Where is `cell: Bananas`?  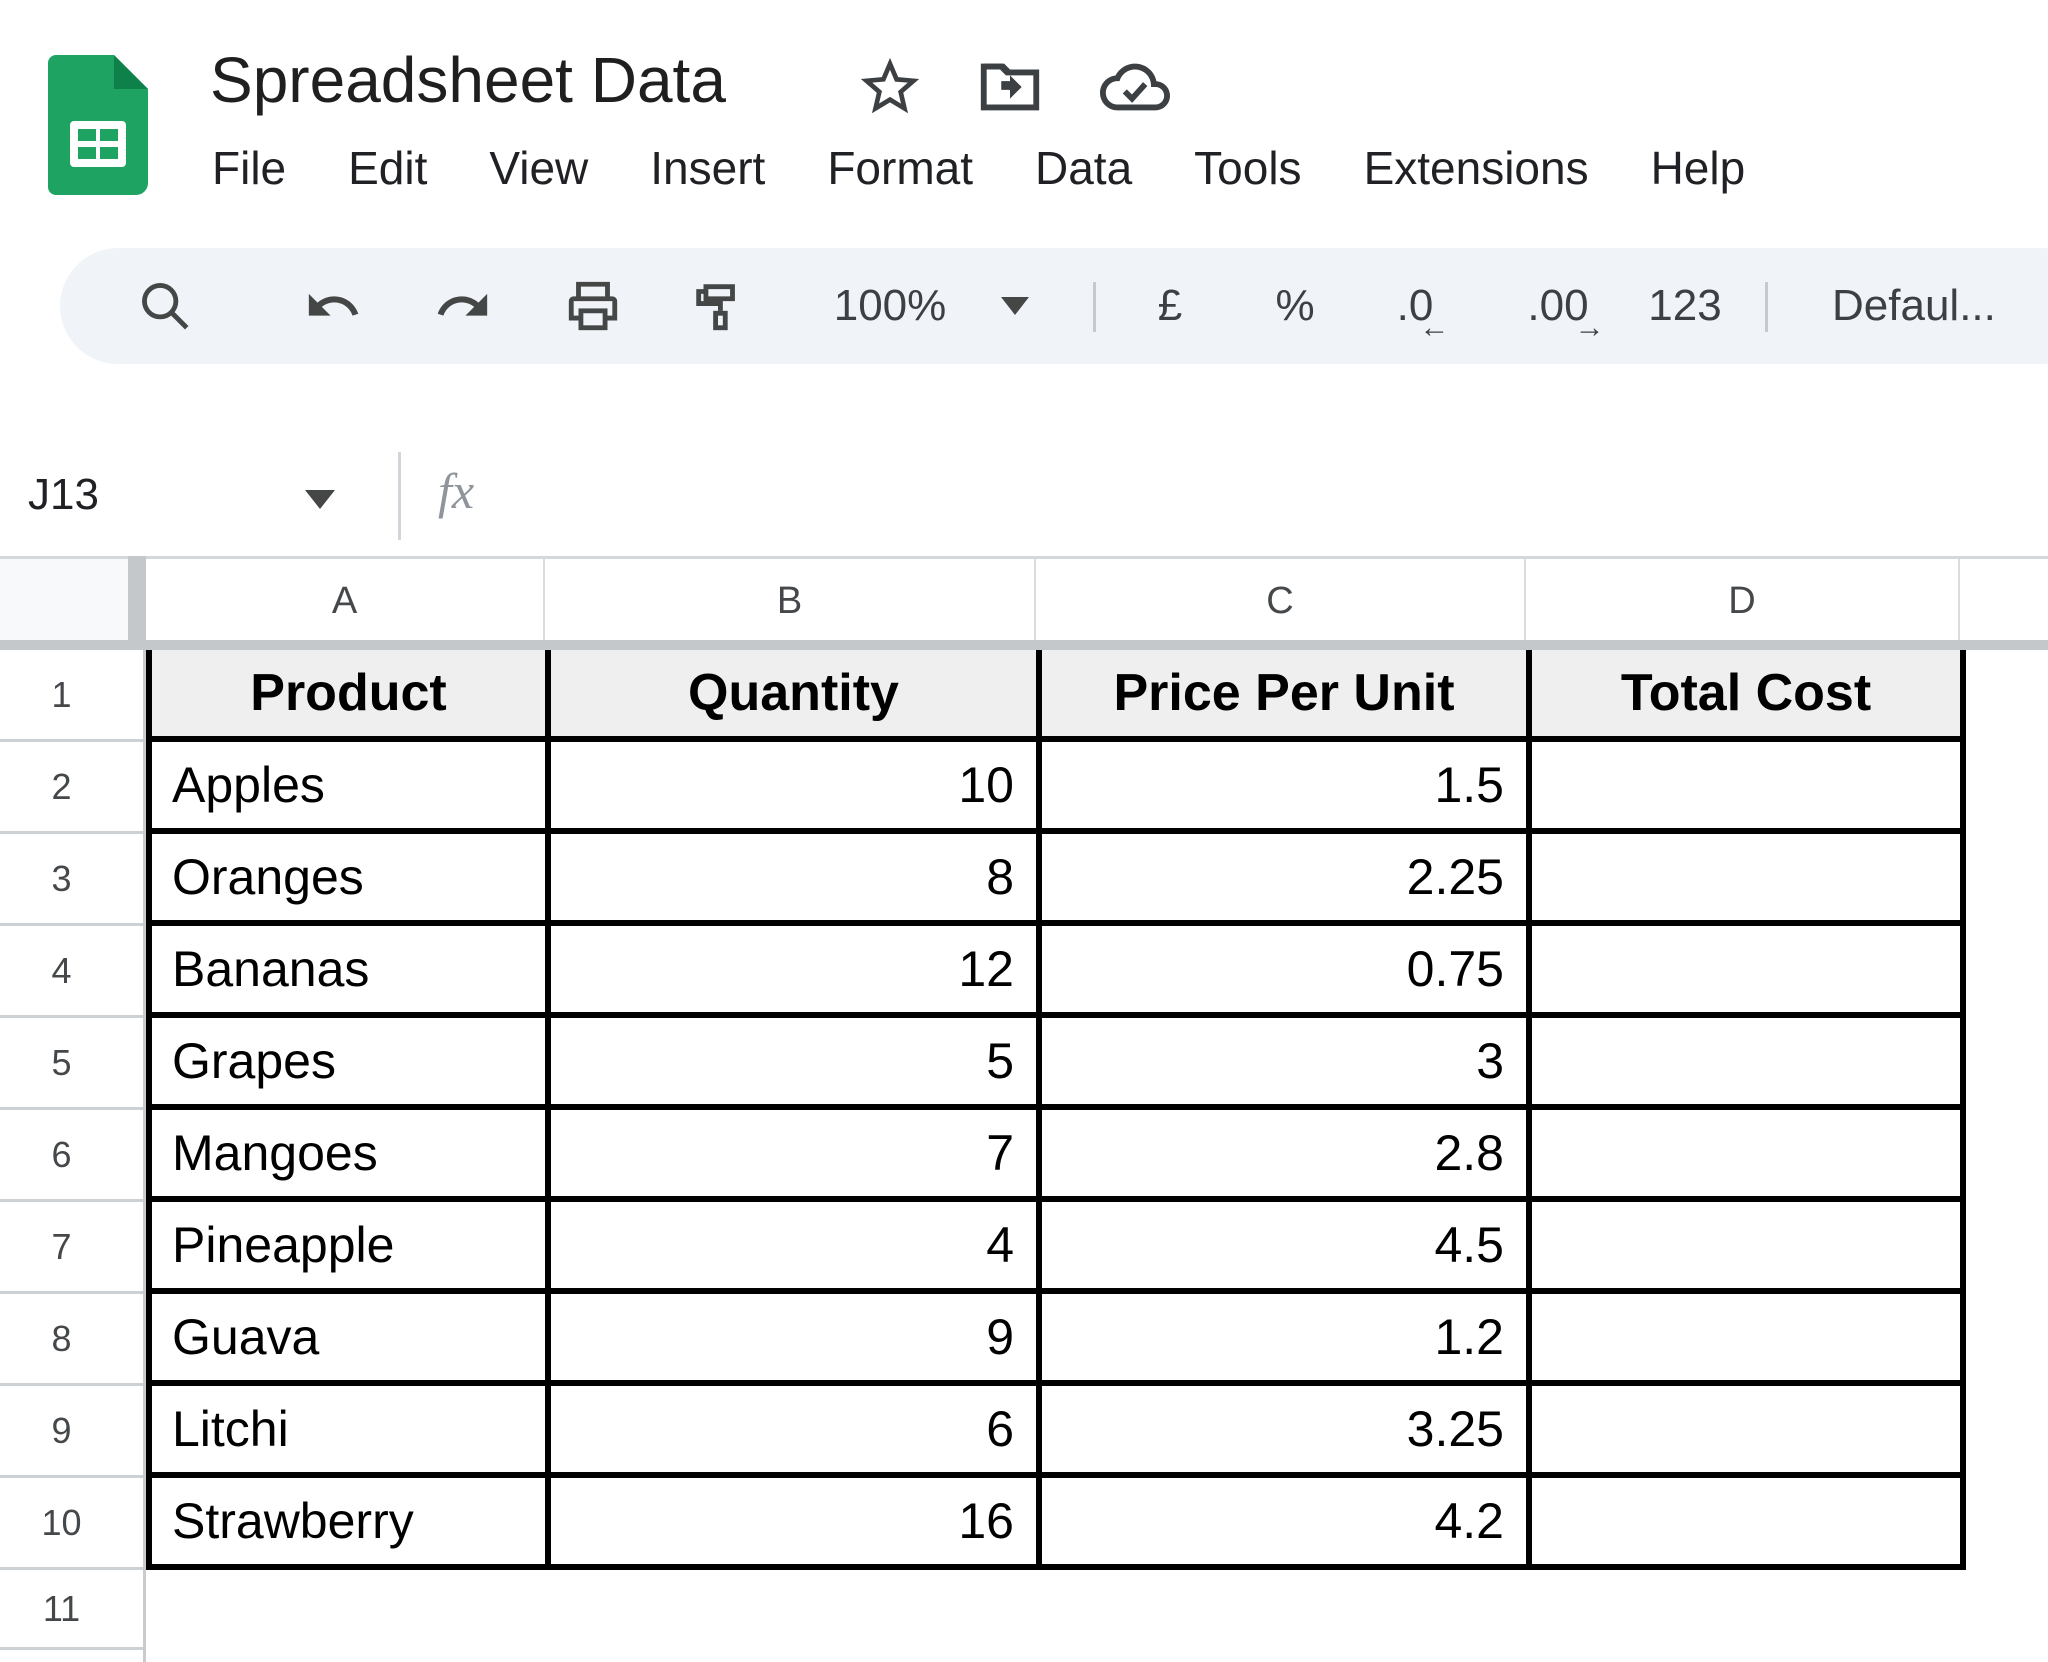 cell: Bananas is located at coordinates (351, 972).